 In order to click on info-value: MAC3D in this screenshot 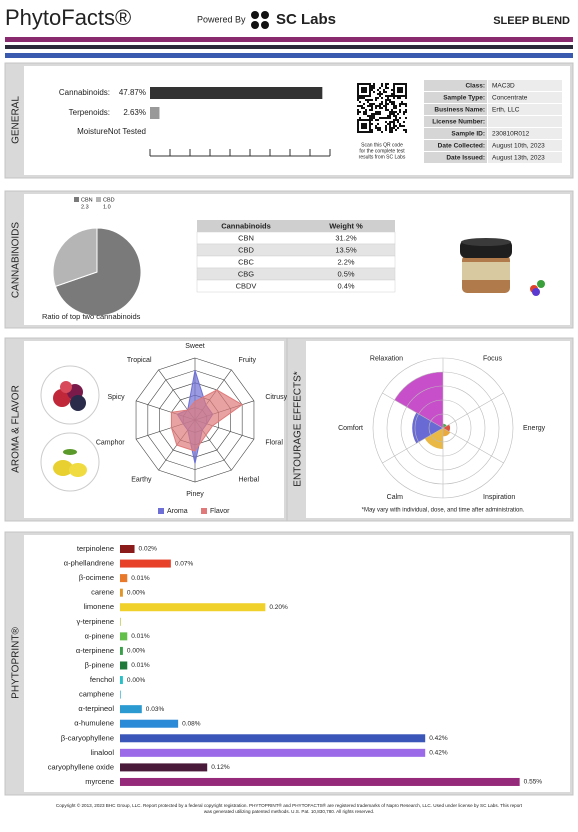, I will do `click(503, 86)`.